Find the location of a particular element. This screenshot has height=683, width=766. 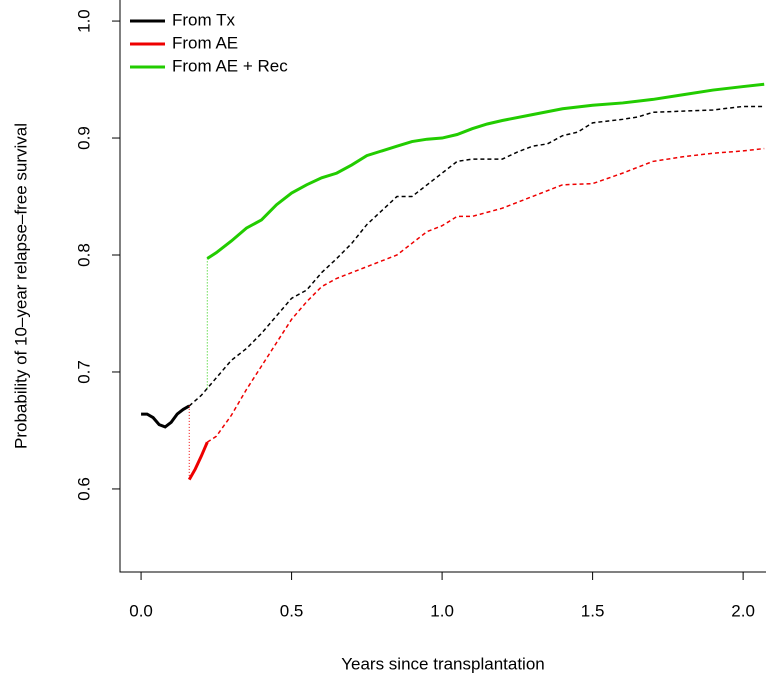

y-tick-label: 0.6 is located at coordinates (83, 489).